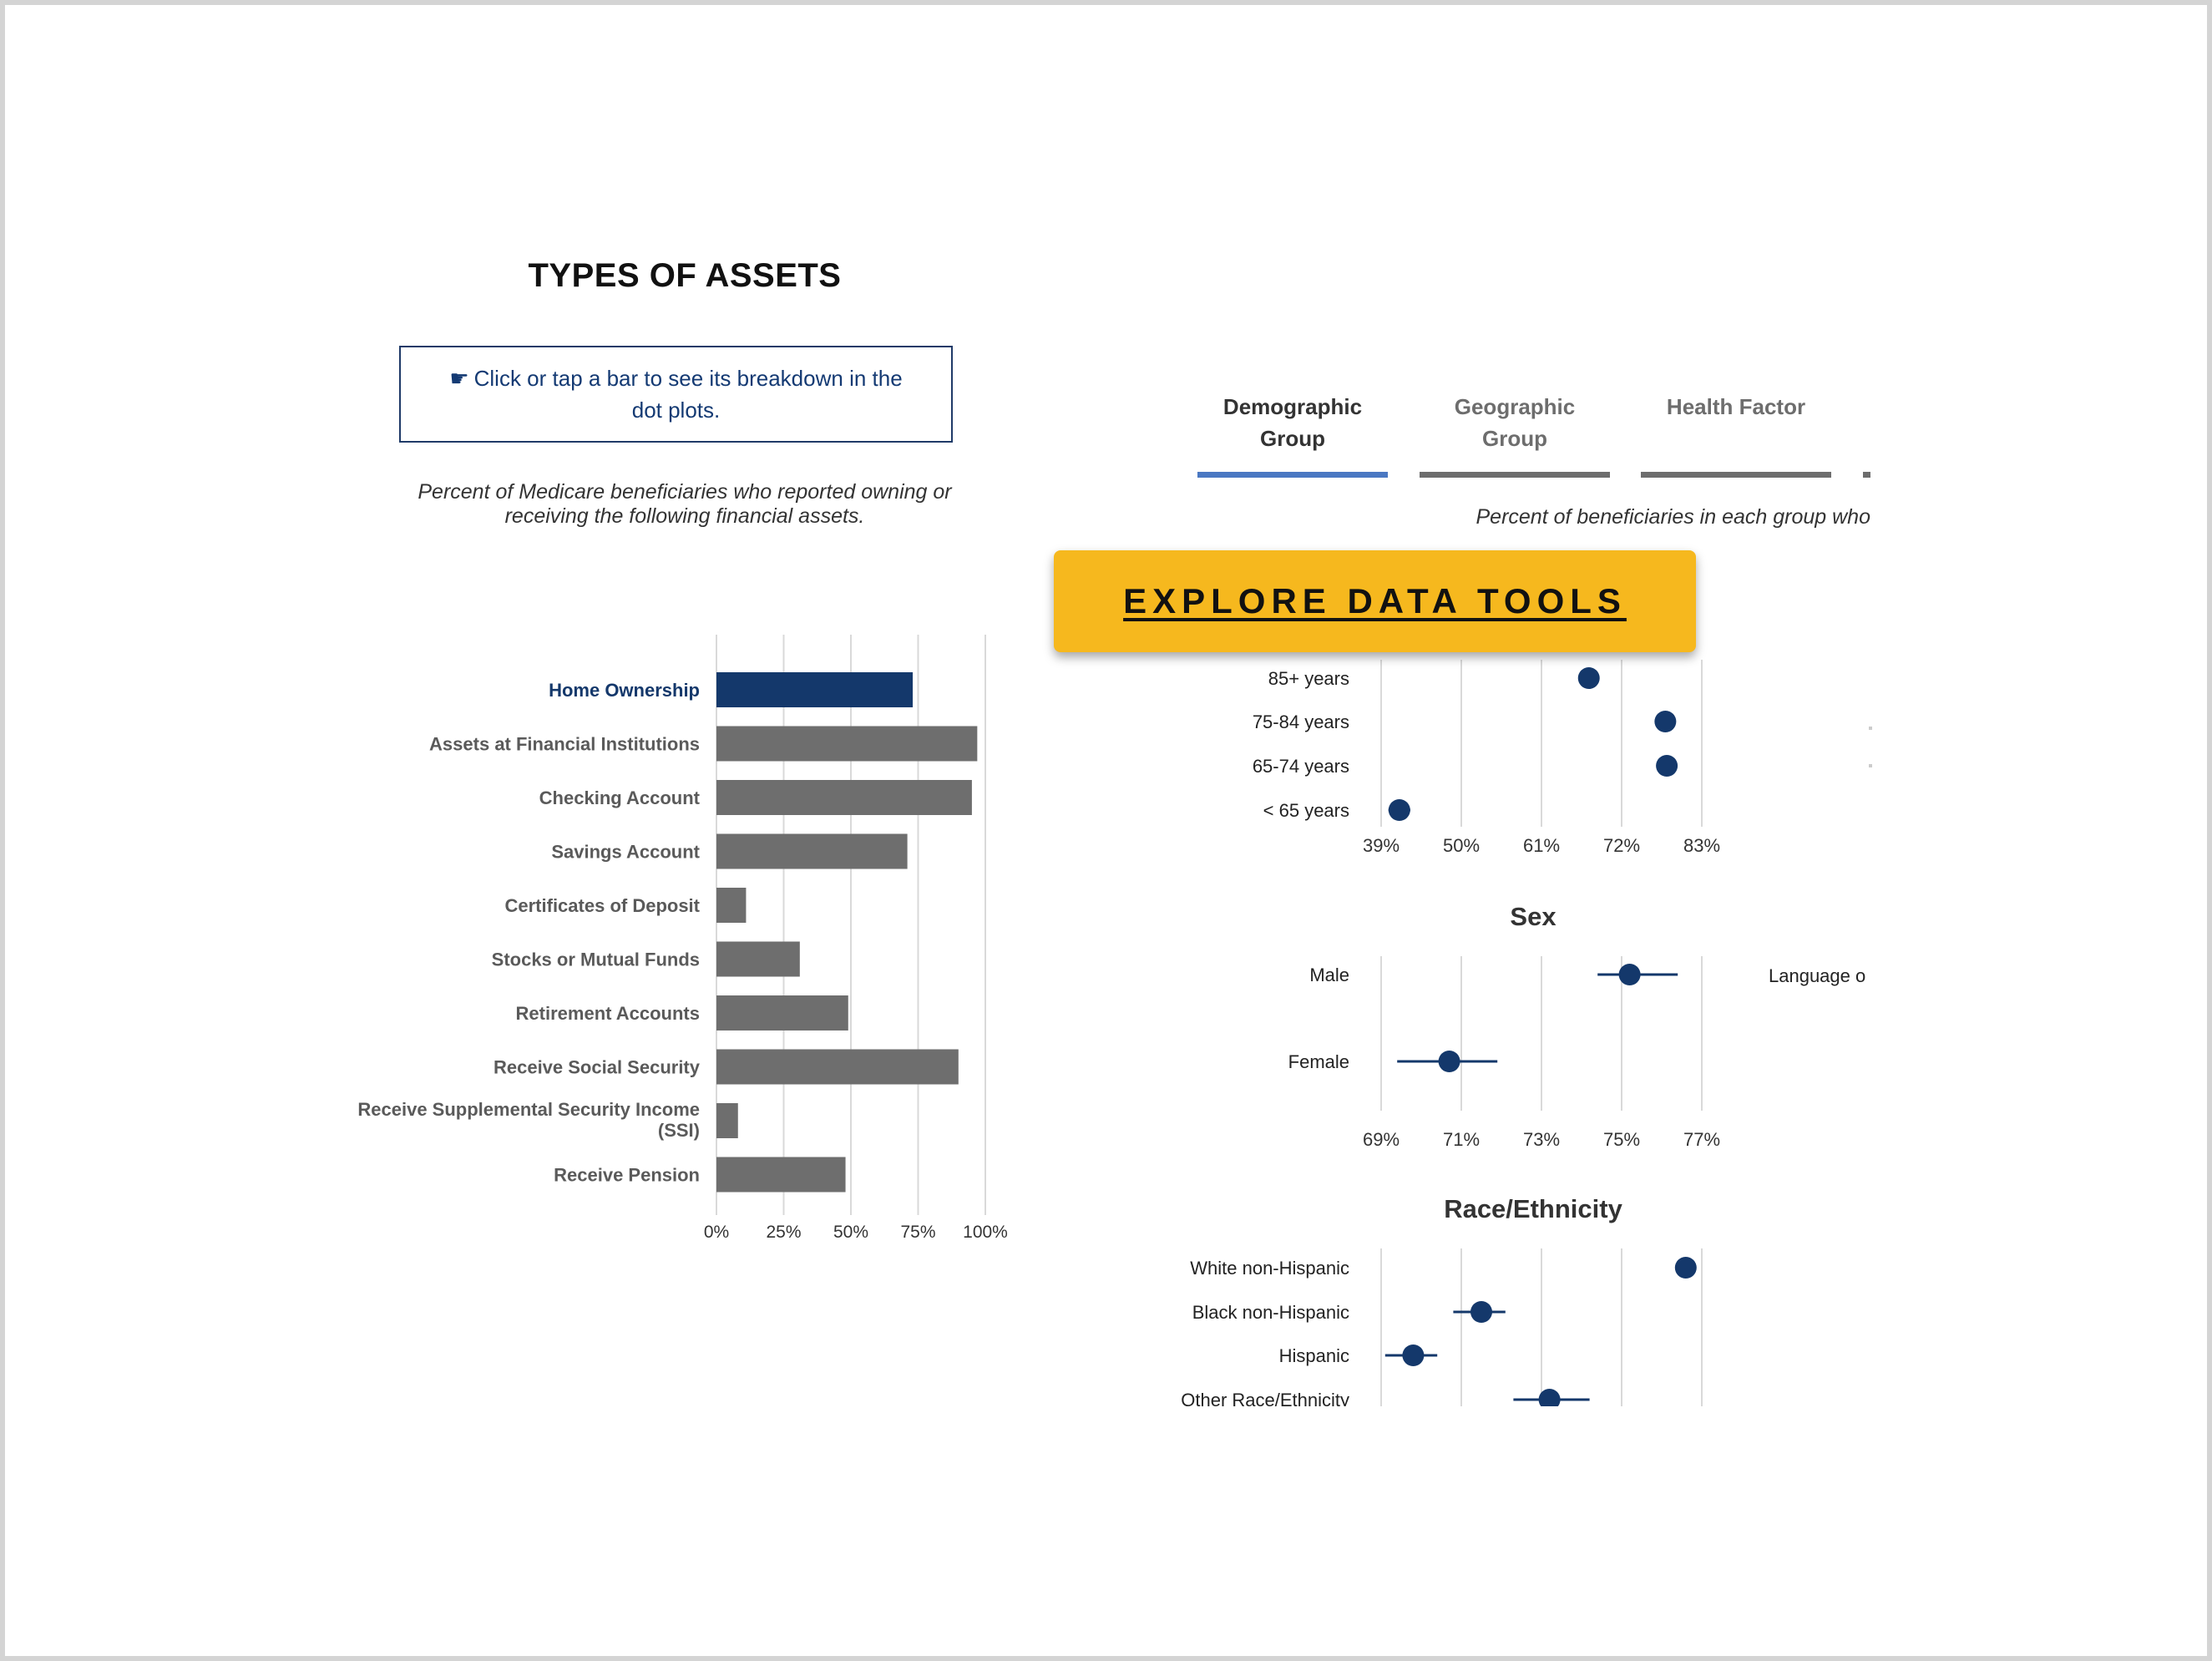 Image resolution: width=2212 pixels, height=1661 pixels. Describe the element at coordinates (1318, 1061) in the screenshot. I see `dot-label-female: Female` at that location.